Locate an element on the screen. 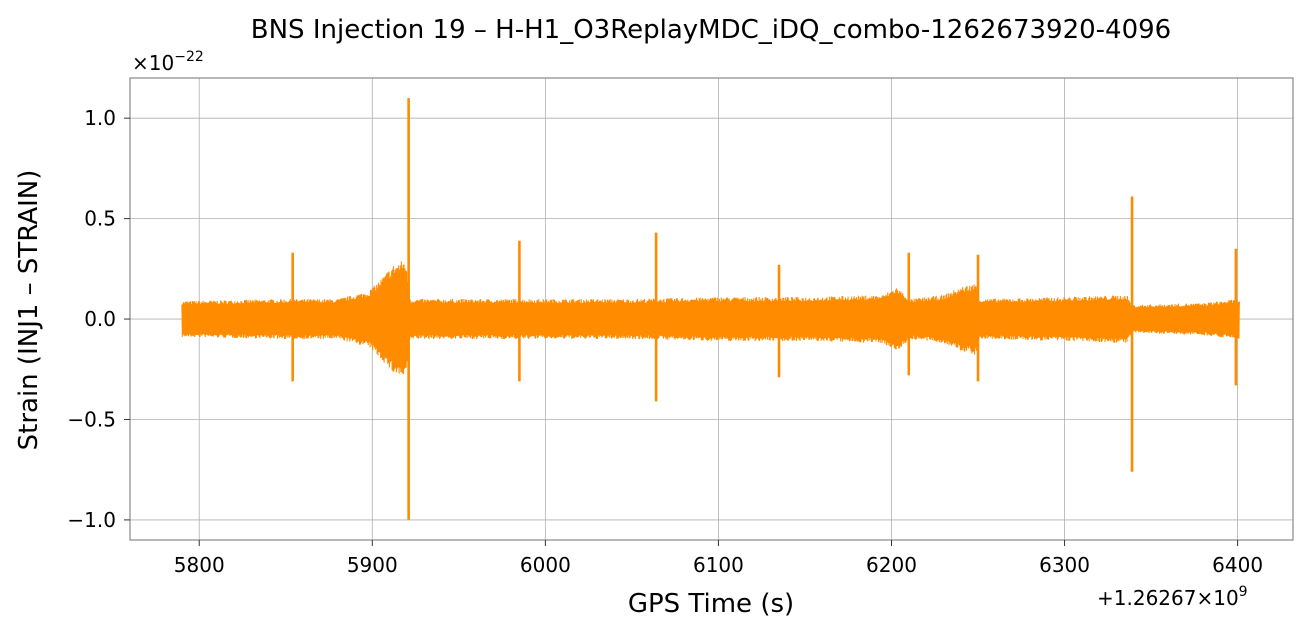 This screenshot has width=1307, height=633. x-axis-ticks: 5800 5900 6000 6100 6200 6300 6400 is located at coordinates (718, 558).